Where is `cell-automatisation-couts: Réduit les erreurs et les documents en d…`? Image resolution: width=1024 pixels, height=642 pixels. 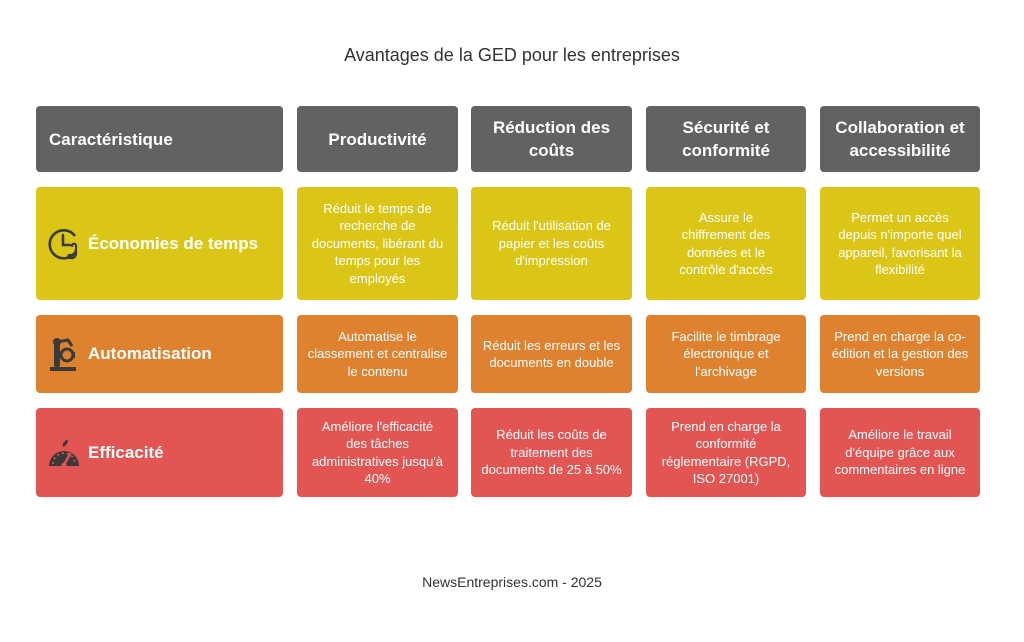
cell-automatisation-couts: Réduit les erreurs et les documents en d… is located at coordinates (551, 354).